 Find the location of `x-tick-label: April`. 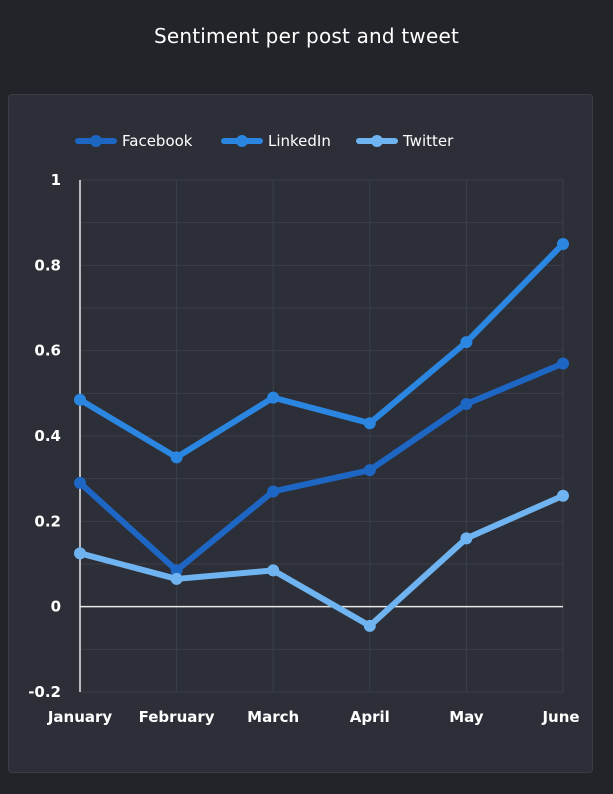

x-tick-label: April is located at coordinates (370, 717).